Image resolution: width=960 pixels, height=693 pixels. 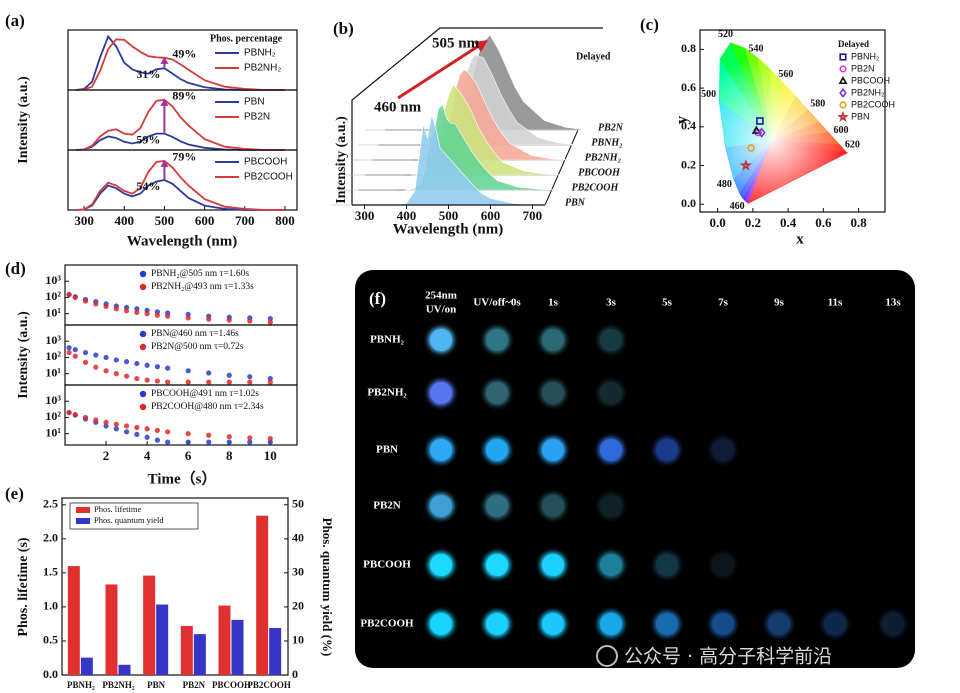 What do you see at coordinates (387, 624) in the screenshot?
I see `row-label: PB2COOH` at bounding box center [387, 624].